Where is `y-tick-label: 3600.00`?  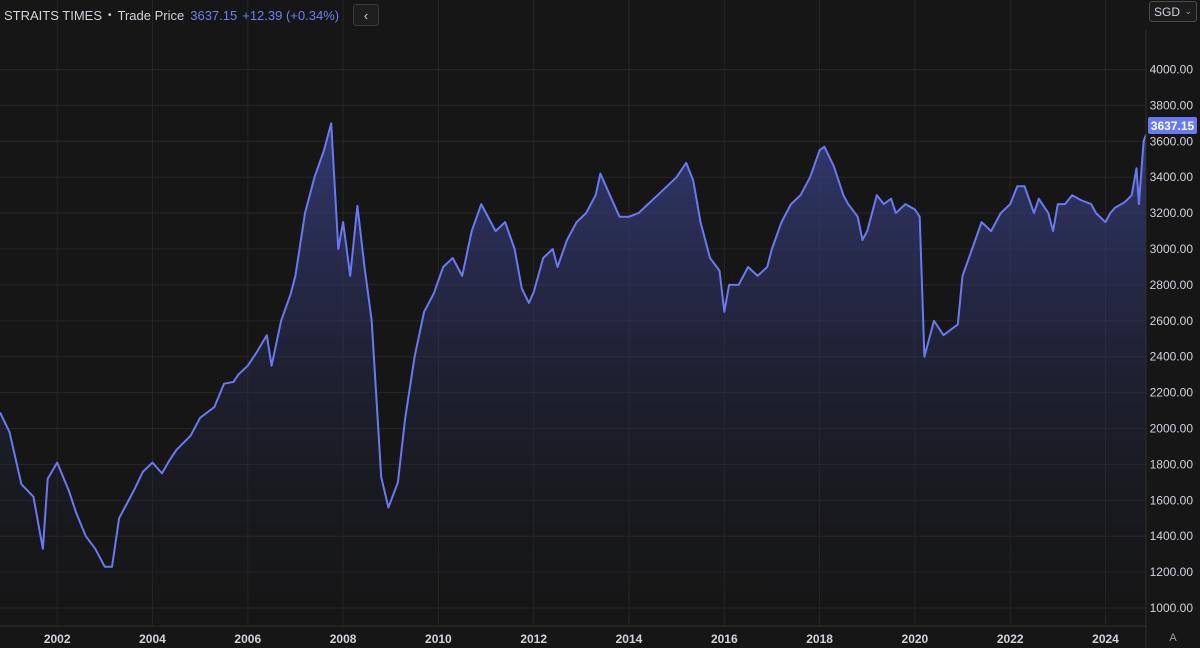
y-tick-label: 3600.00 is located at coordinates (1172, 141).